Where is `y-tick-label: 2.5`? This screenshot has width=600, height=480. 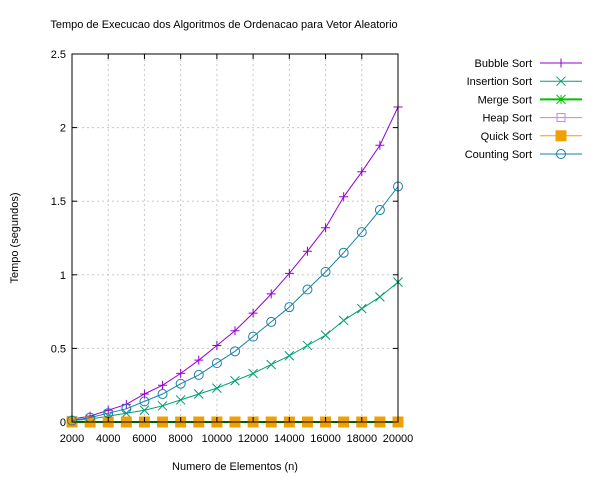
y-tick-label: 2.5 is located at coordinates (58, 55).